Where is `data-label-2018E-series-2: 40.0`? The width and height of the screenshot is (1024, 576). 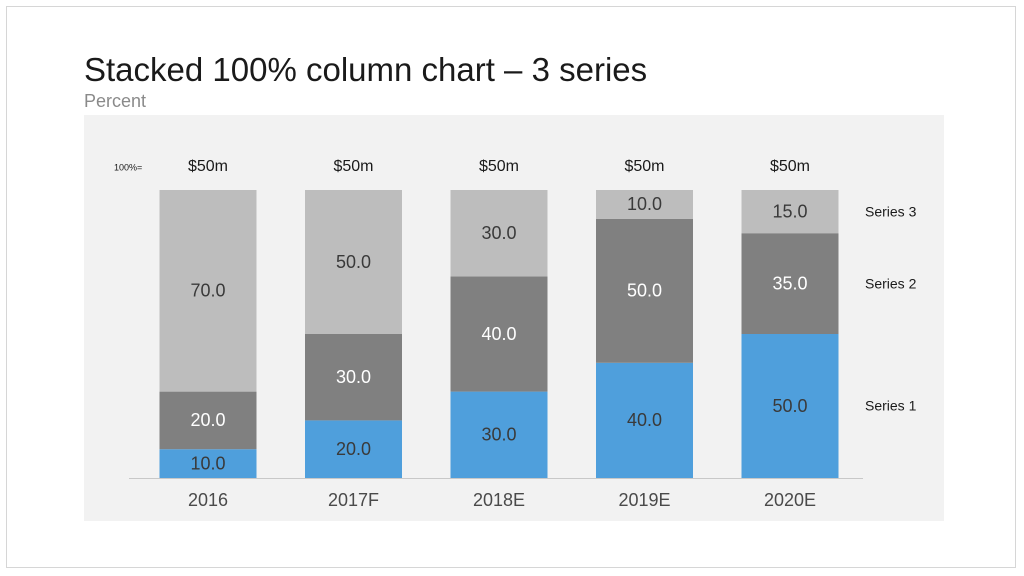 data-label-2018E-series-2: 40.0 is located at coordinates (498, 334).